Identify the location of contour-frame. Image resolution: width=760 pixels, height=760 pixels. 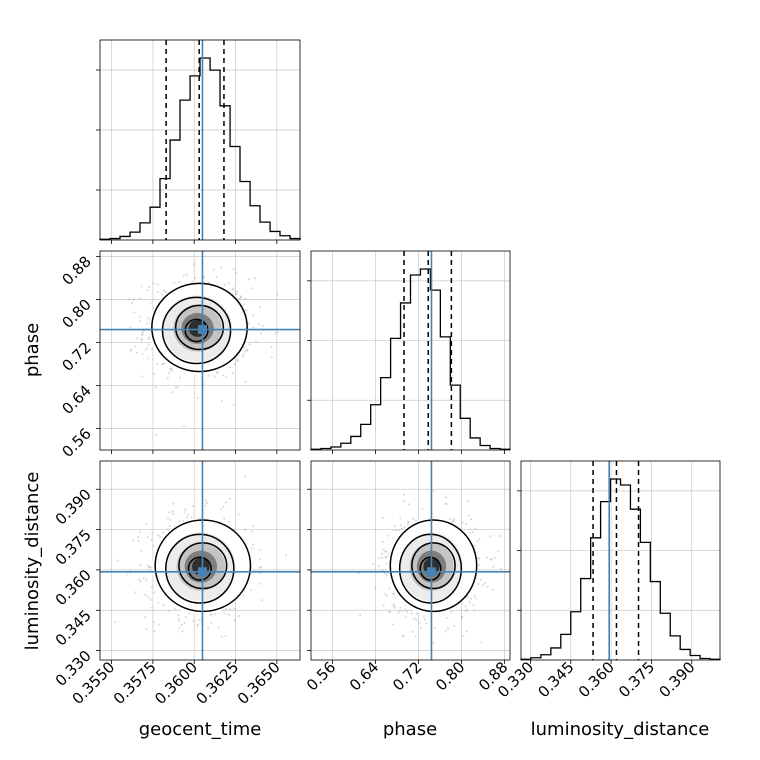
(410, 560).